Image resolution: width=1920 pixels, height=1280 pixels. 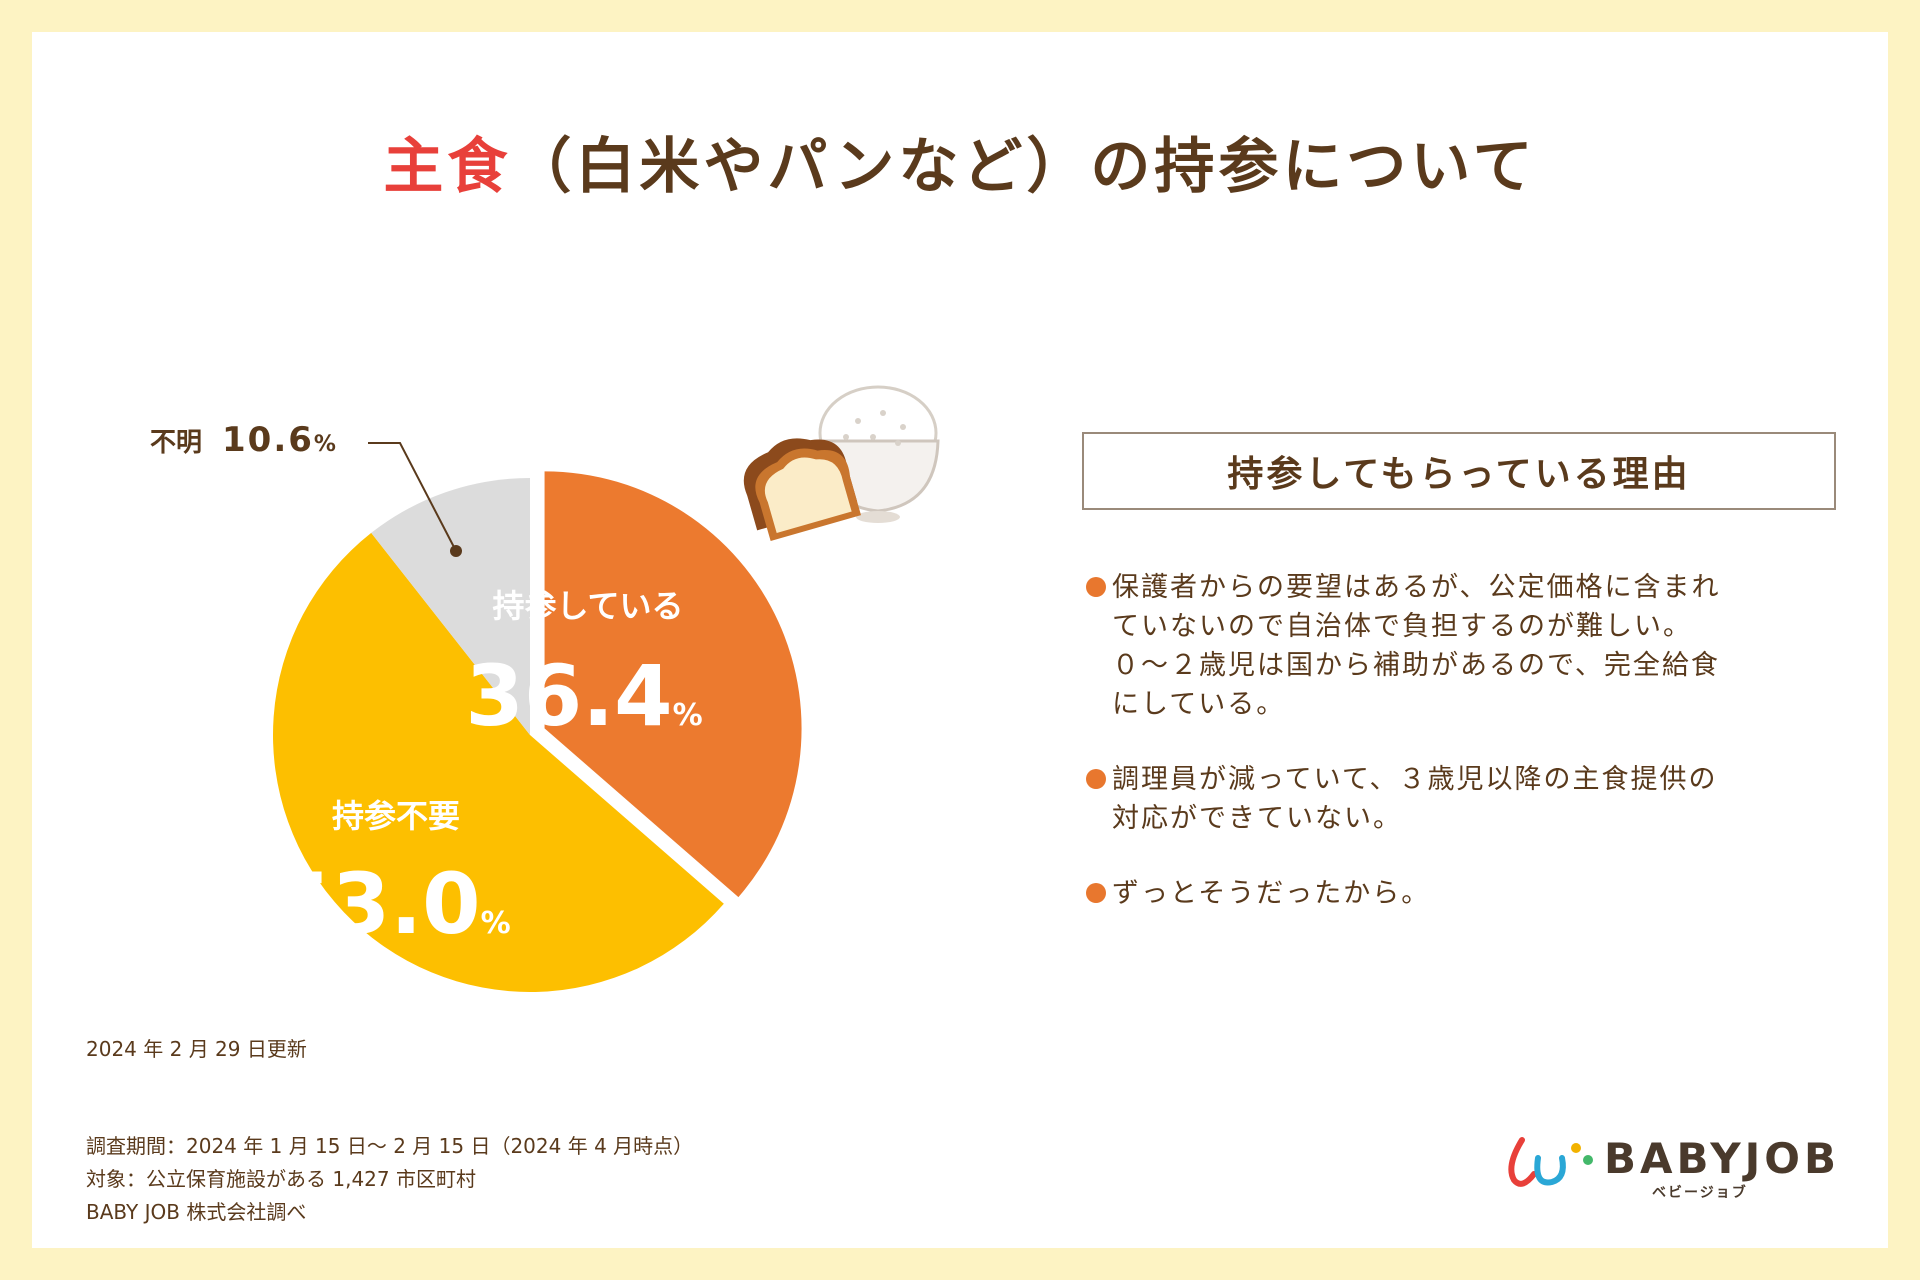 I want to click on reason-text: 調理員が減っていて、３歳児以降の主食提供の 対応ができていない。, so click(x=1415, y=799).